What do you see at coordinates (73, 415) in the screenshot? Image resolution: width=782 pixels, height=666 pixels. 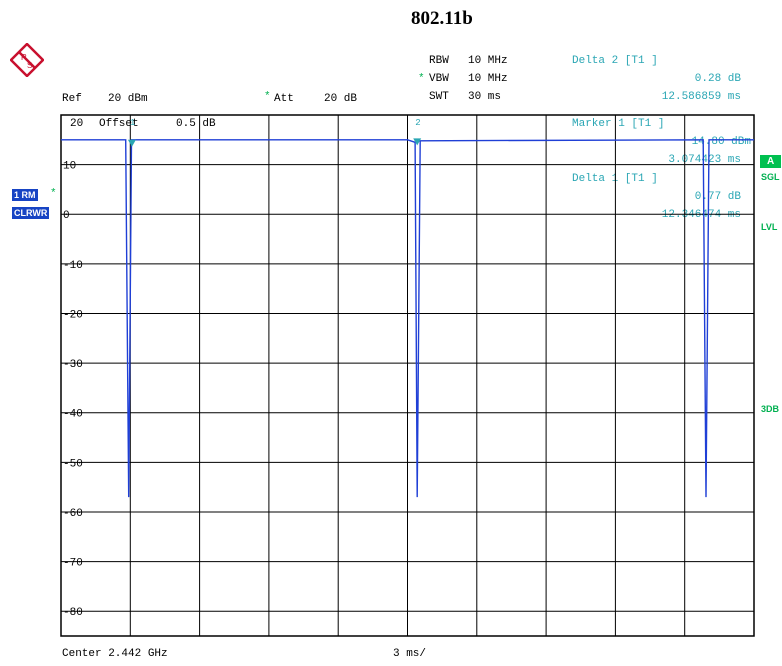 I see `y-tick-label: -40` at bounding box center [73, 415].